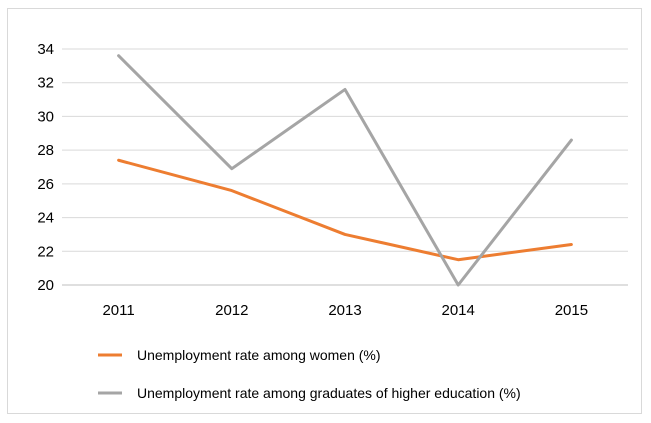 The image size is (651, 423). I want to click on y-axis-tick-labels: 20 22 24 26 28 30 32 34, so click(45, 167).